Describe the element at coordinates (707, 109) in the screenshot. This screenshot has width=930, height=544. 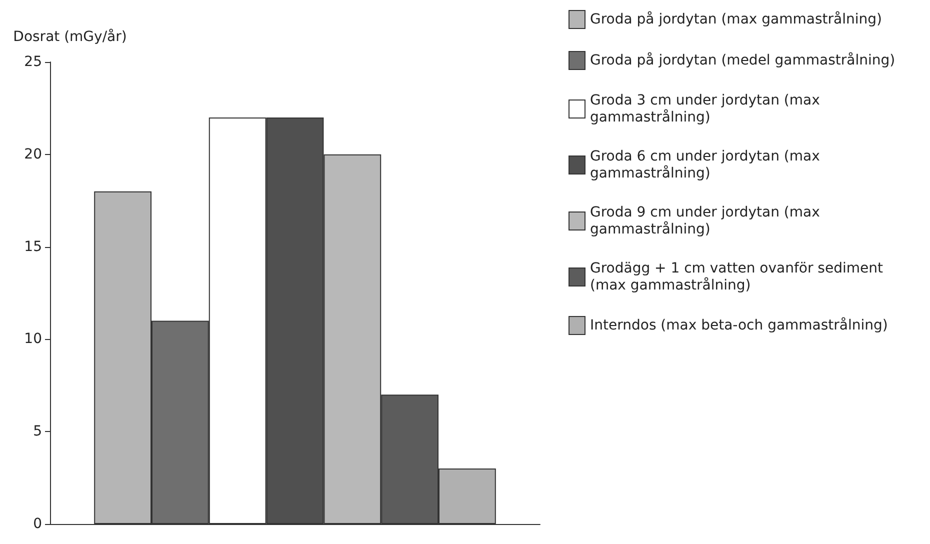
I see `legend-label: Groda 3 cm under jordytan (max gammastrålning)` at that location.